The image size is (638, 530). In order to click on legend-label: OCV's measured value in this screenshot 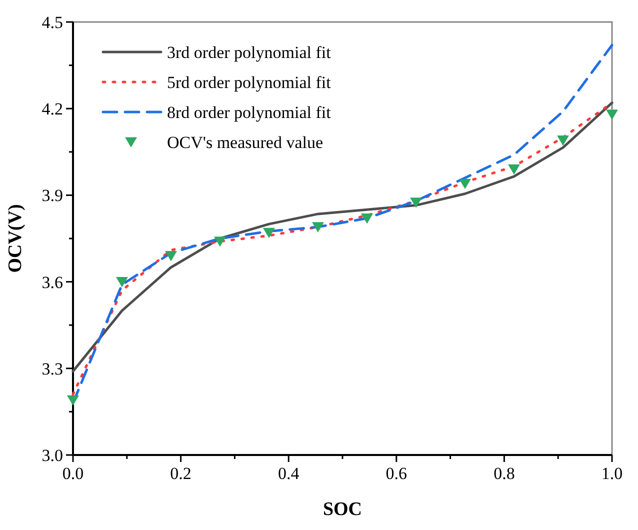, I will do `click(245, 142)`.